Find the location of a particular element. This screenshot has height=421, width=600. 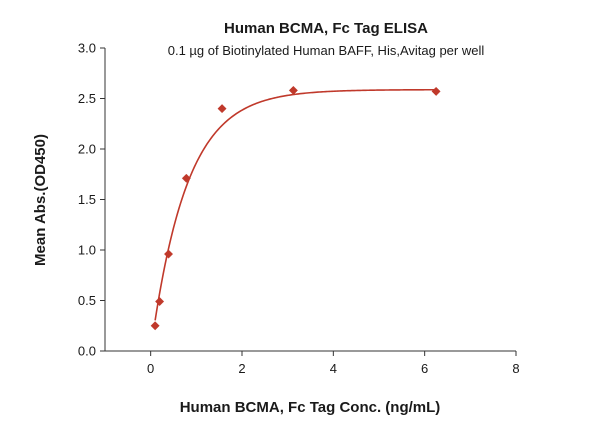

x-ticks: 0 2 4 6 8 is located at coordinates (333, 363).